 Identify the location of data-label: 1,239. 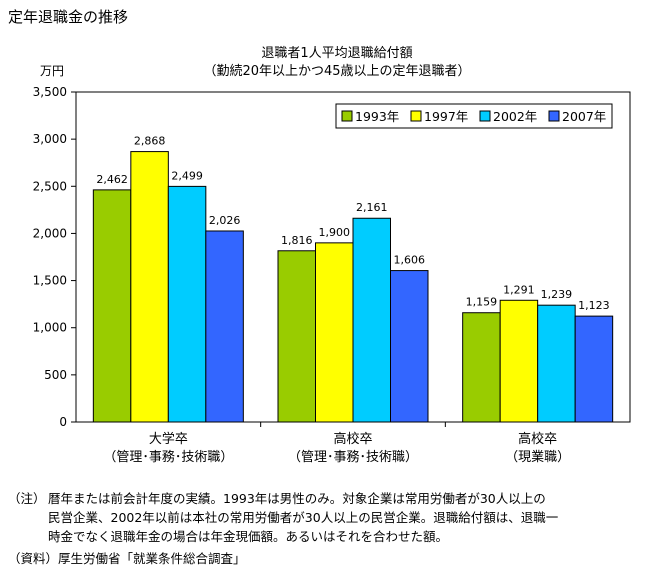
(557, 294).